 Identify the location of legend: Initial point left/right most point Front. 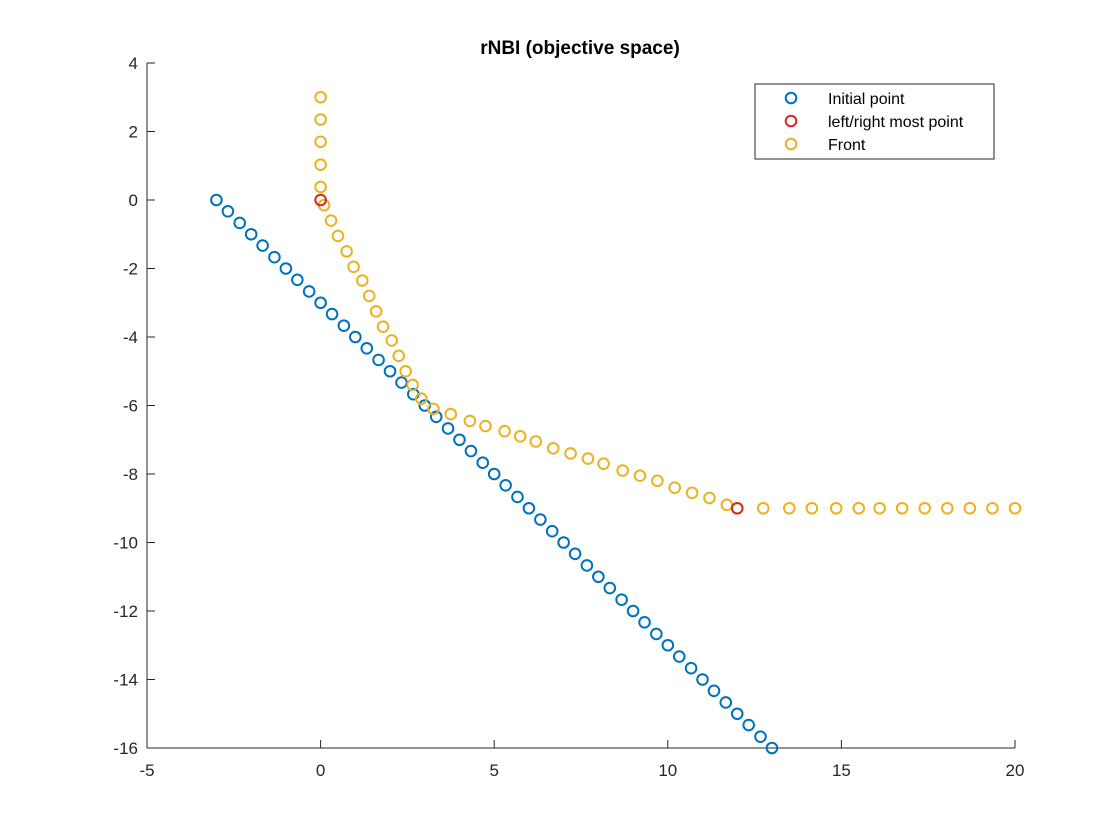
(874, 121).